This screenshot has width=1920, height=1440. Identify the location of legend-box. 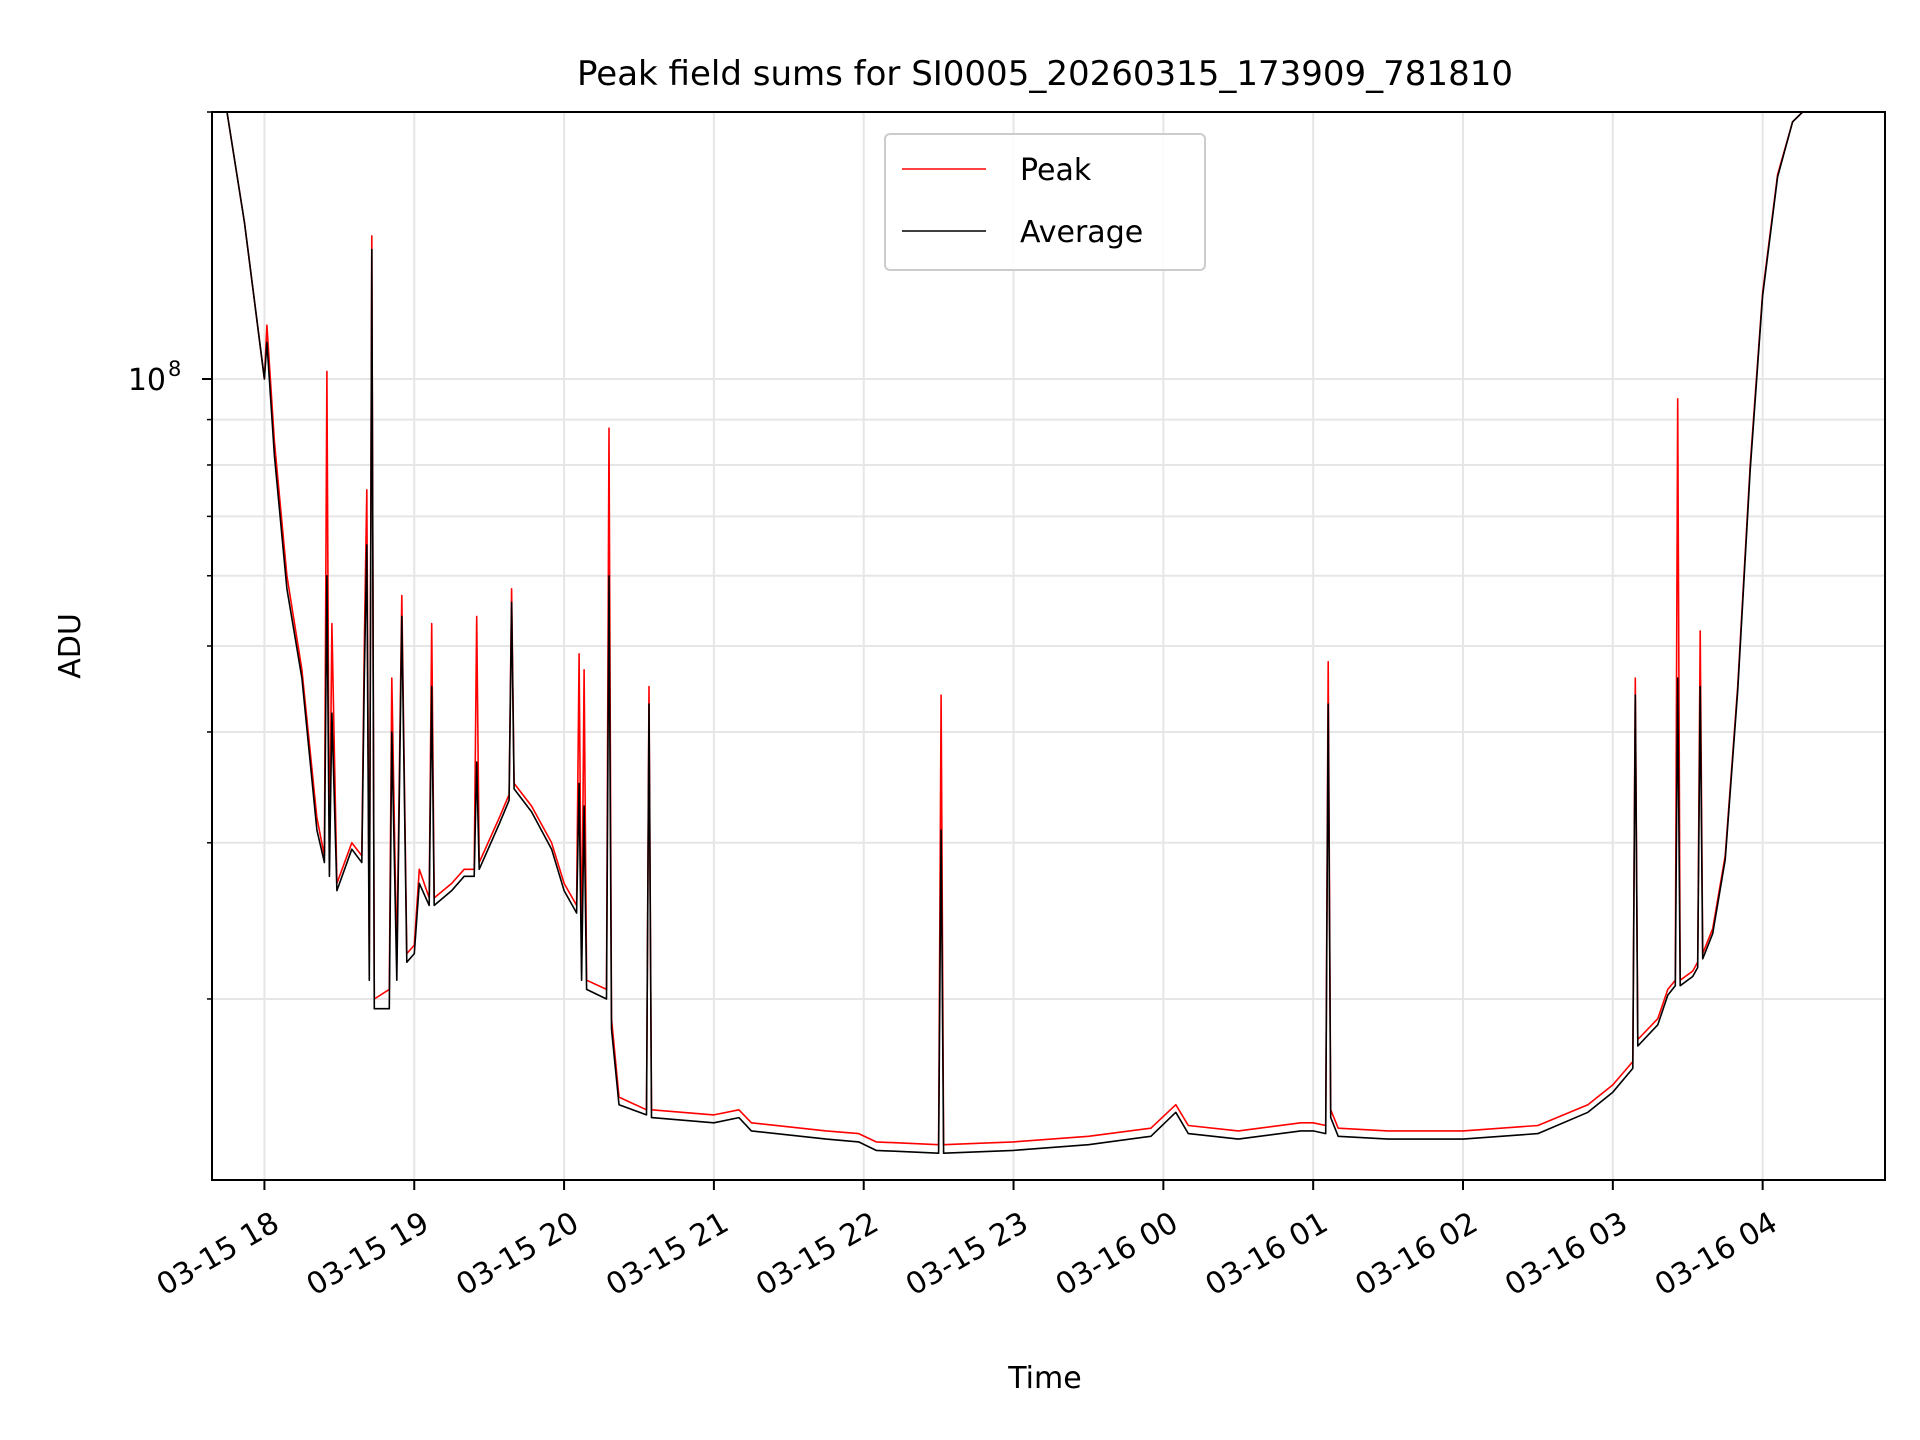
(1045, 202).